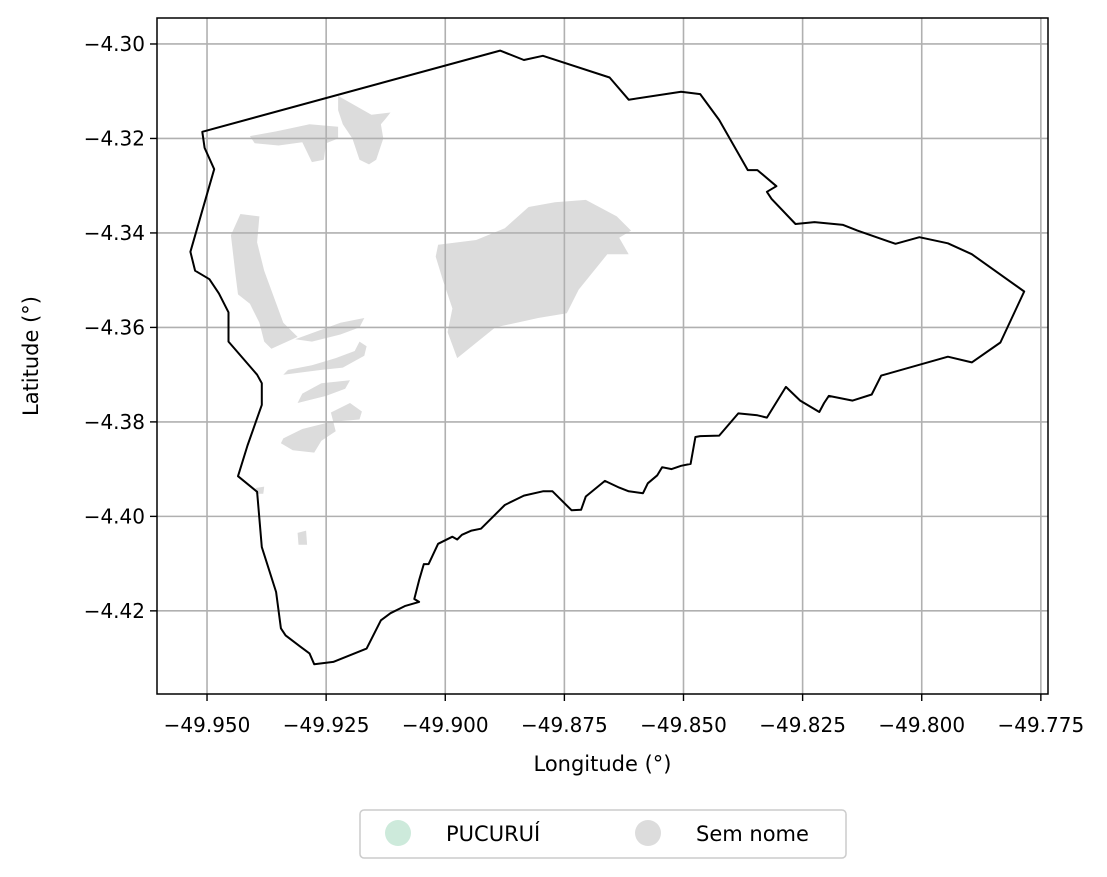  Describe the element at coordinates (564, 725) in the screenshot. I see `x-tick-label-3: −49.875` at that location.